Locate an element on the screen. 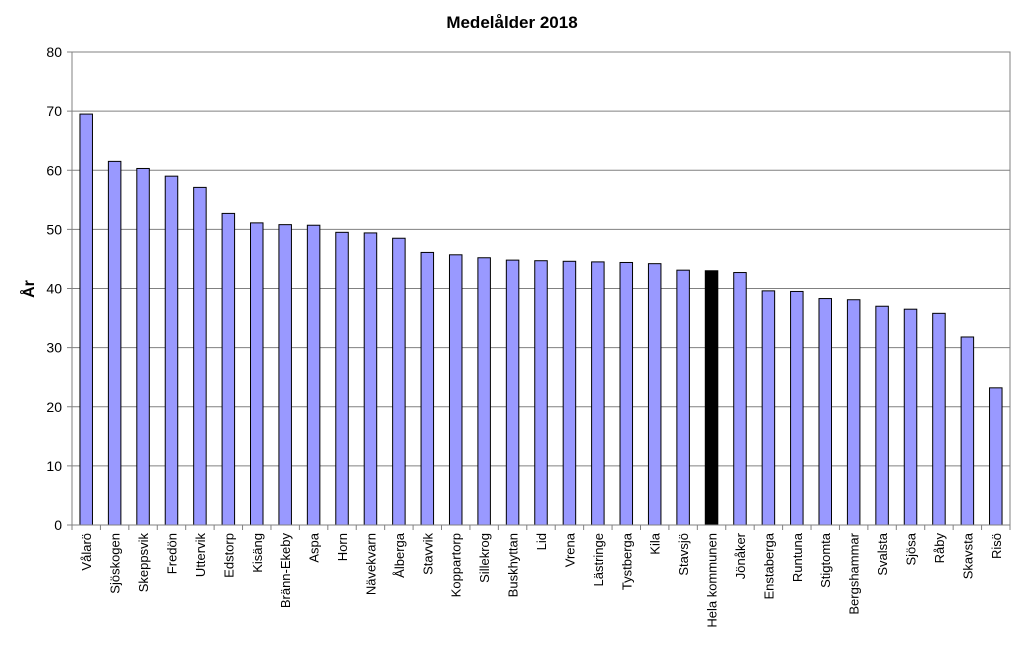 The width and height of the screenshot is (1024, 667). x-tick-label: Aspa is located at coordinates (314, 547).